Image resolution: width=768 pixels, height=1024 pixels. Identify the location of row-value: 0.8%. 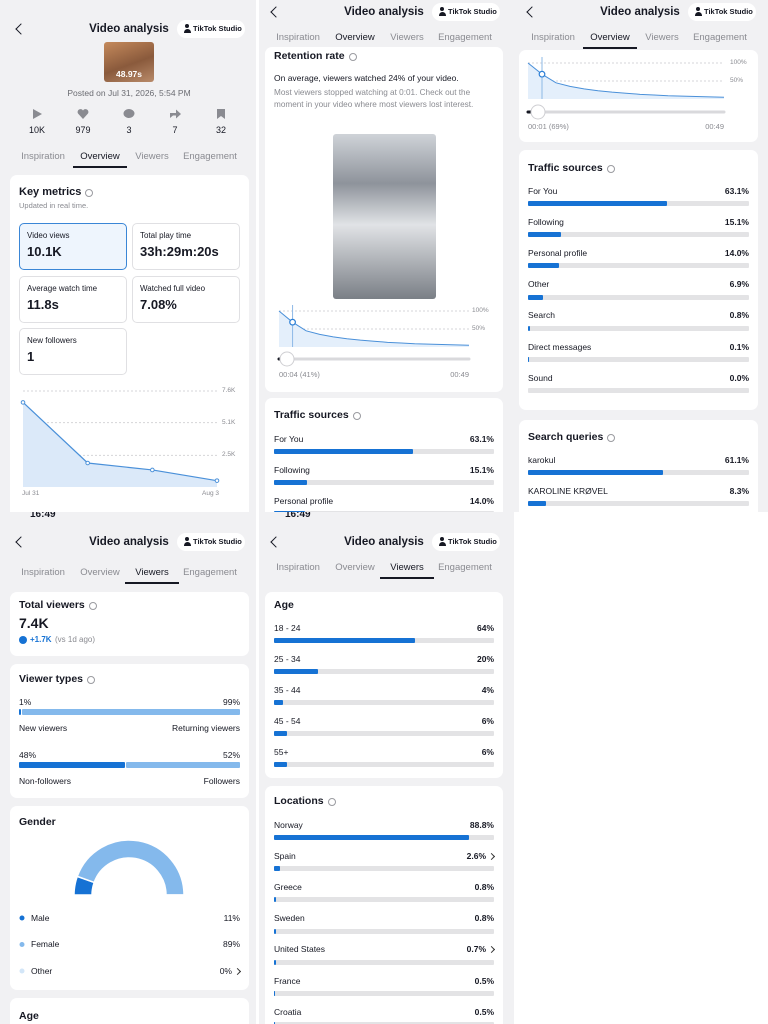
(484, 918).